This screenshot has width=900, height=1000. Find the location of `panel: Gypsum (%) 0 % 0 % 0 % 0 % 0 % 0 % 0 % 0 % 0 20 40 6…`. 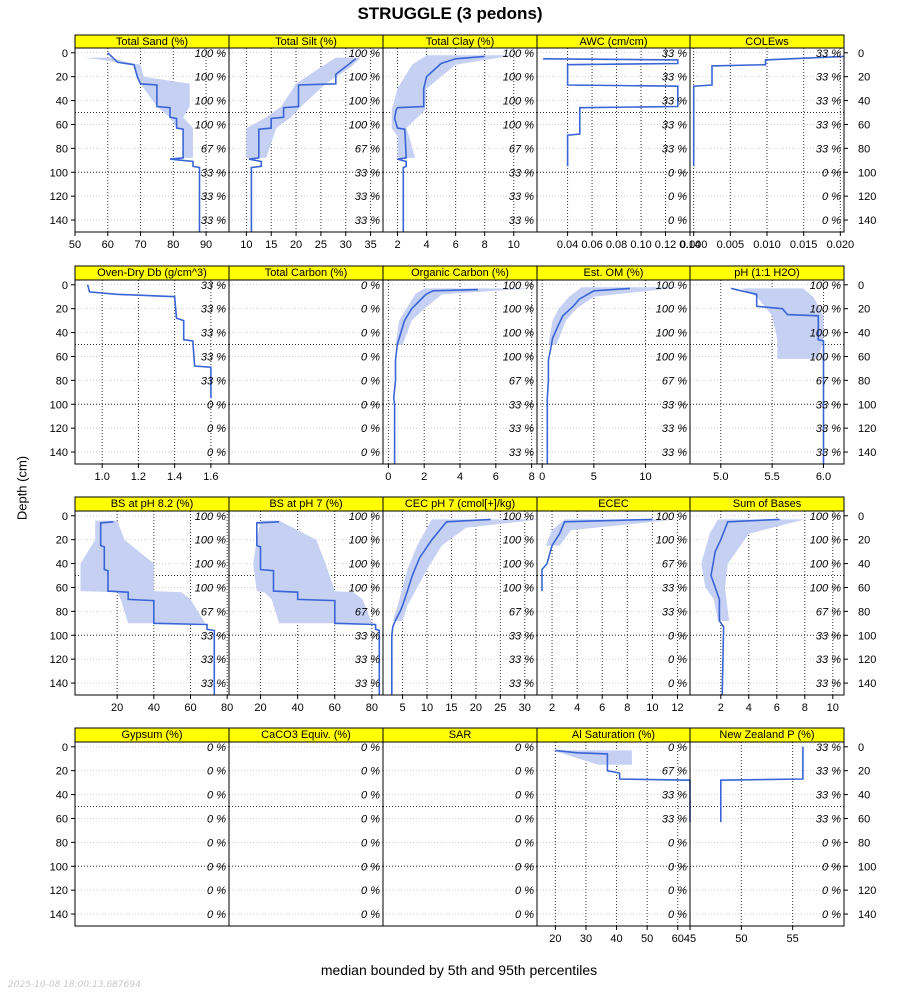

panel: Gypsum (%) 0 % 0 % 0 % 0 % 0 % 0 % 0 % 0 % 0 20 40 6… is located at coordinates (140, 827).